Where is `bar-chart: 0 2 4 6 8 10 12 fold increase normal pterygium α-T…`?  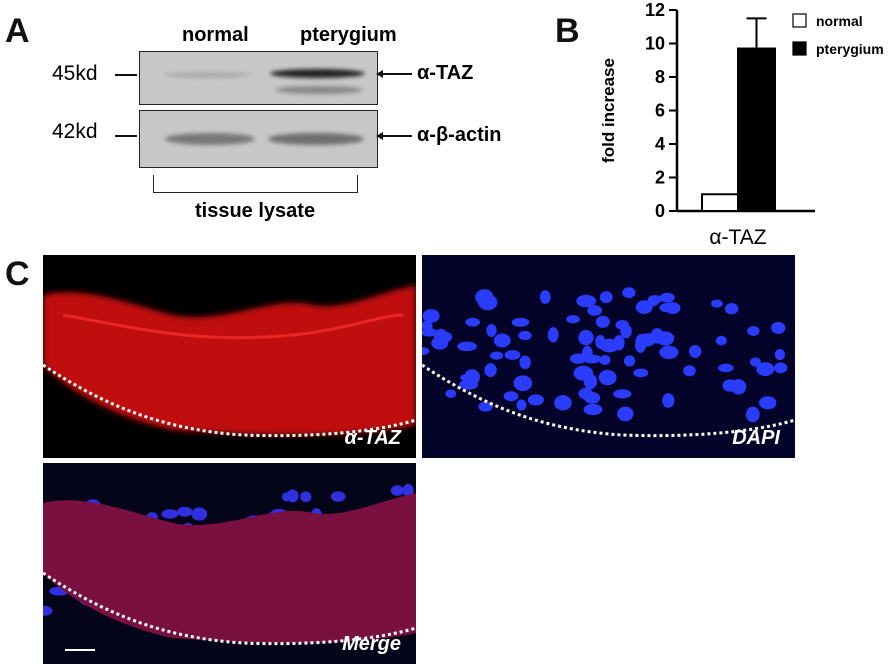 bar-chart: 0 2 4 6 8 10 12 fold increase normal pterygium α-T… is located at coordinates (741, 124).